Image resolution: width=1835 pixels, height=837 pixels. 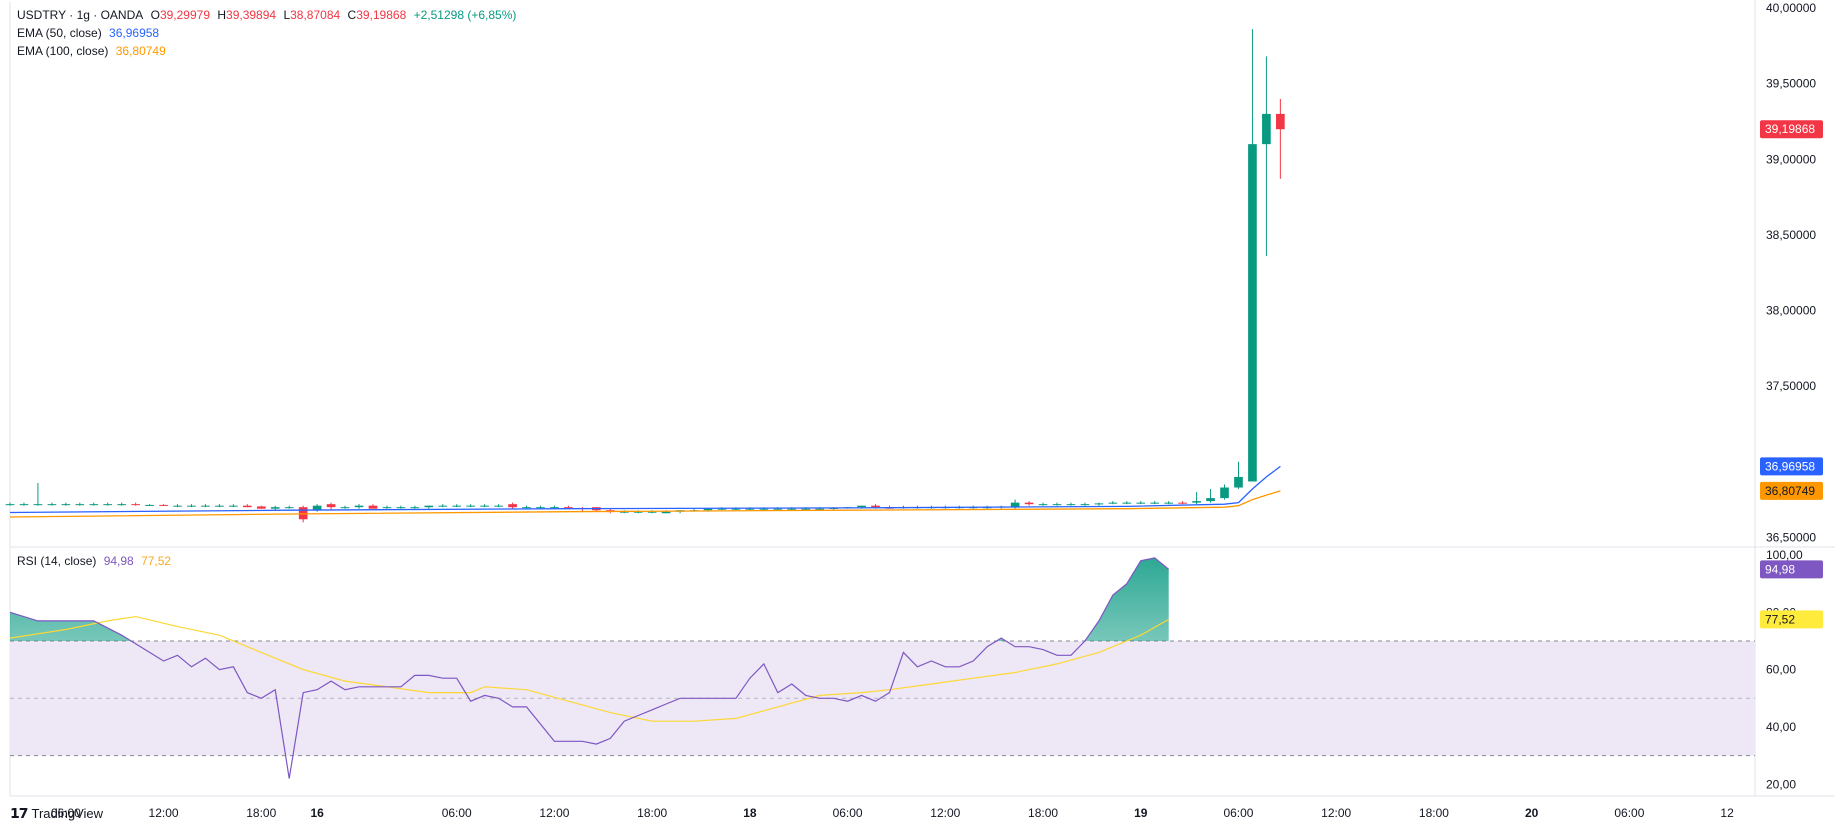 I want to click on rsi-ma-line, so click(x=589, y=668).